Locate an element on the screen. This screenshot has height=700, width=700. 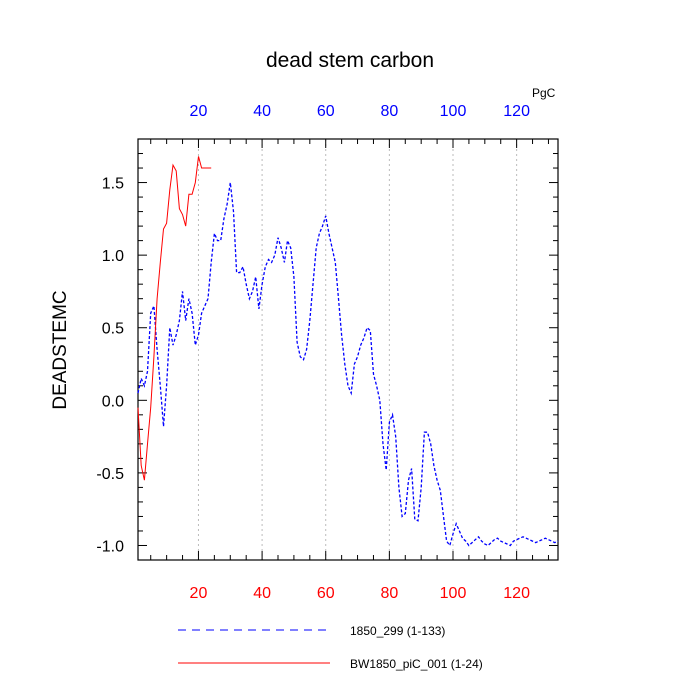
x-tick-label-bottom: 100 is located at coordinates (453, 593).